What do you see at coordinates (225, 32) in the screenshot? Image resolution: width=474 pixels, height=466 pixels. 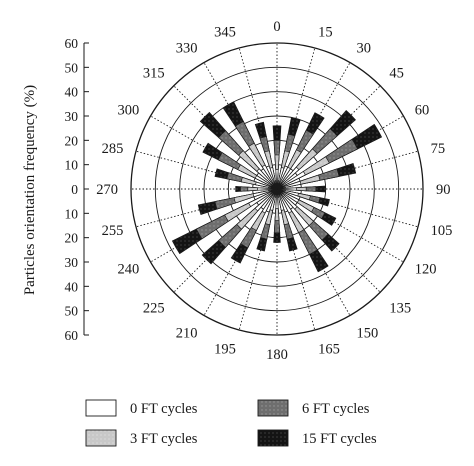 I see `angle-label-345: 345` at bounding box center [225, 32].